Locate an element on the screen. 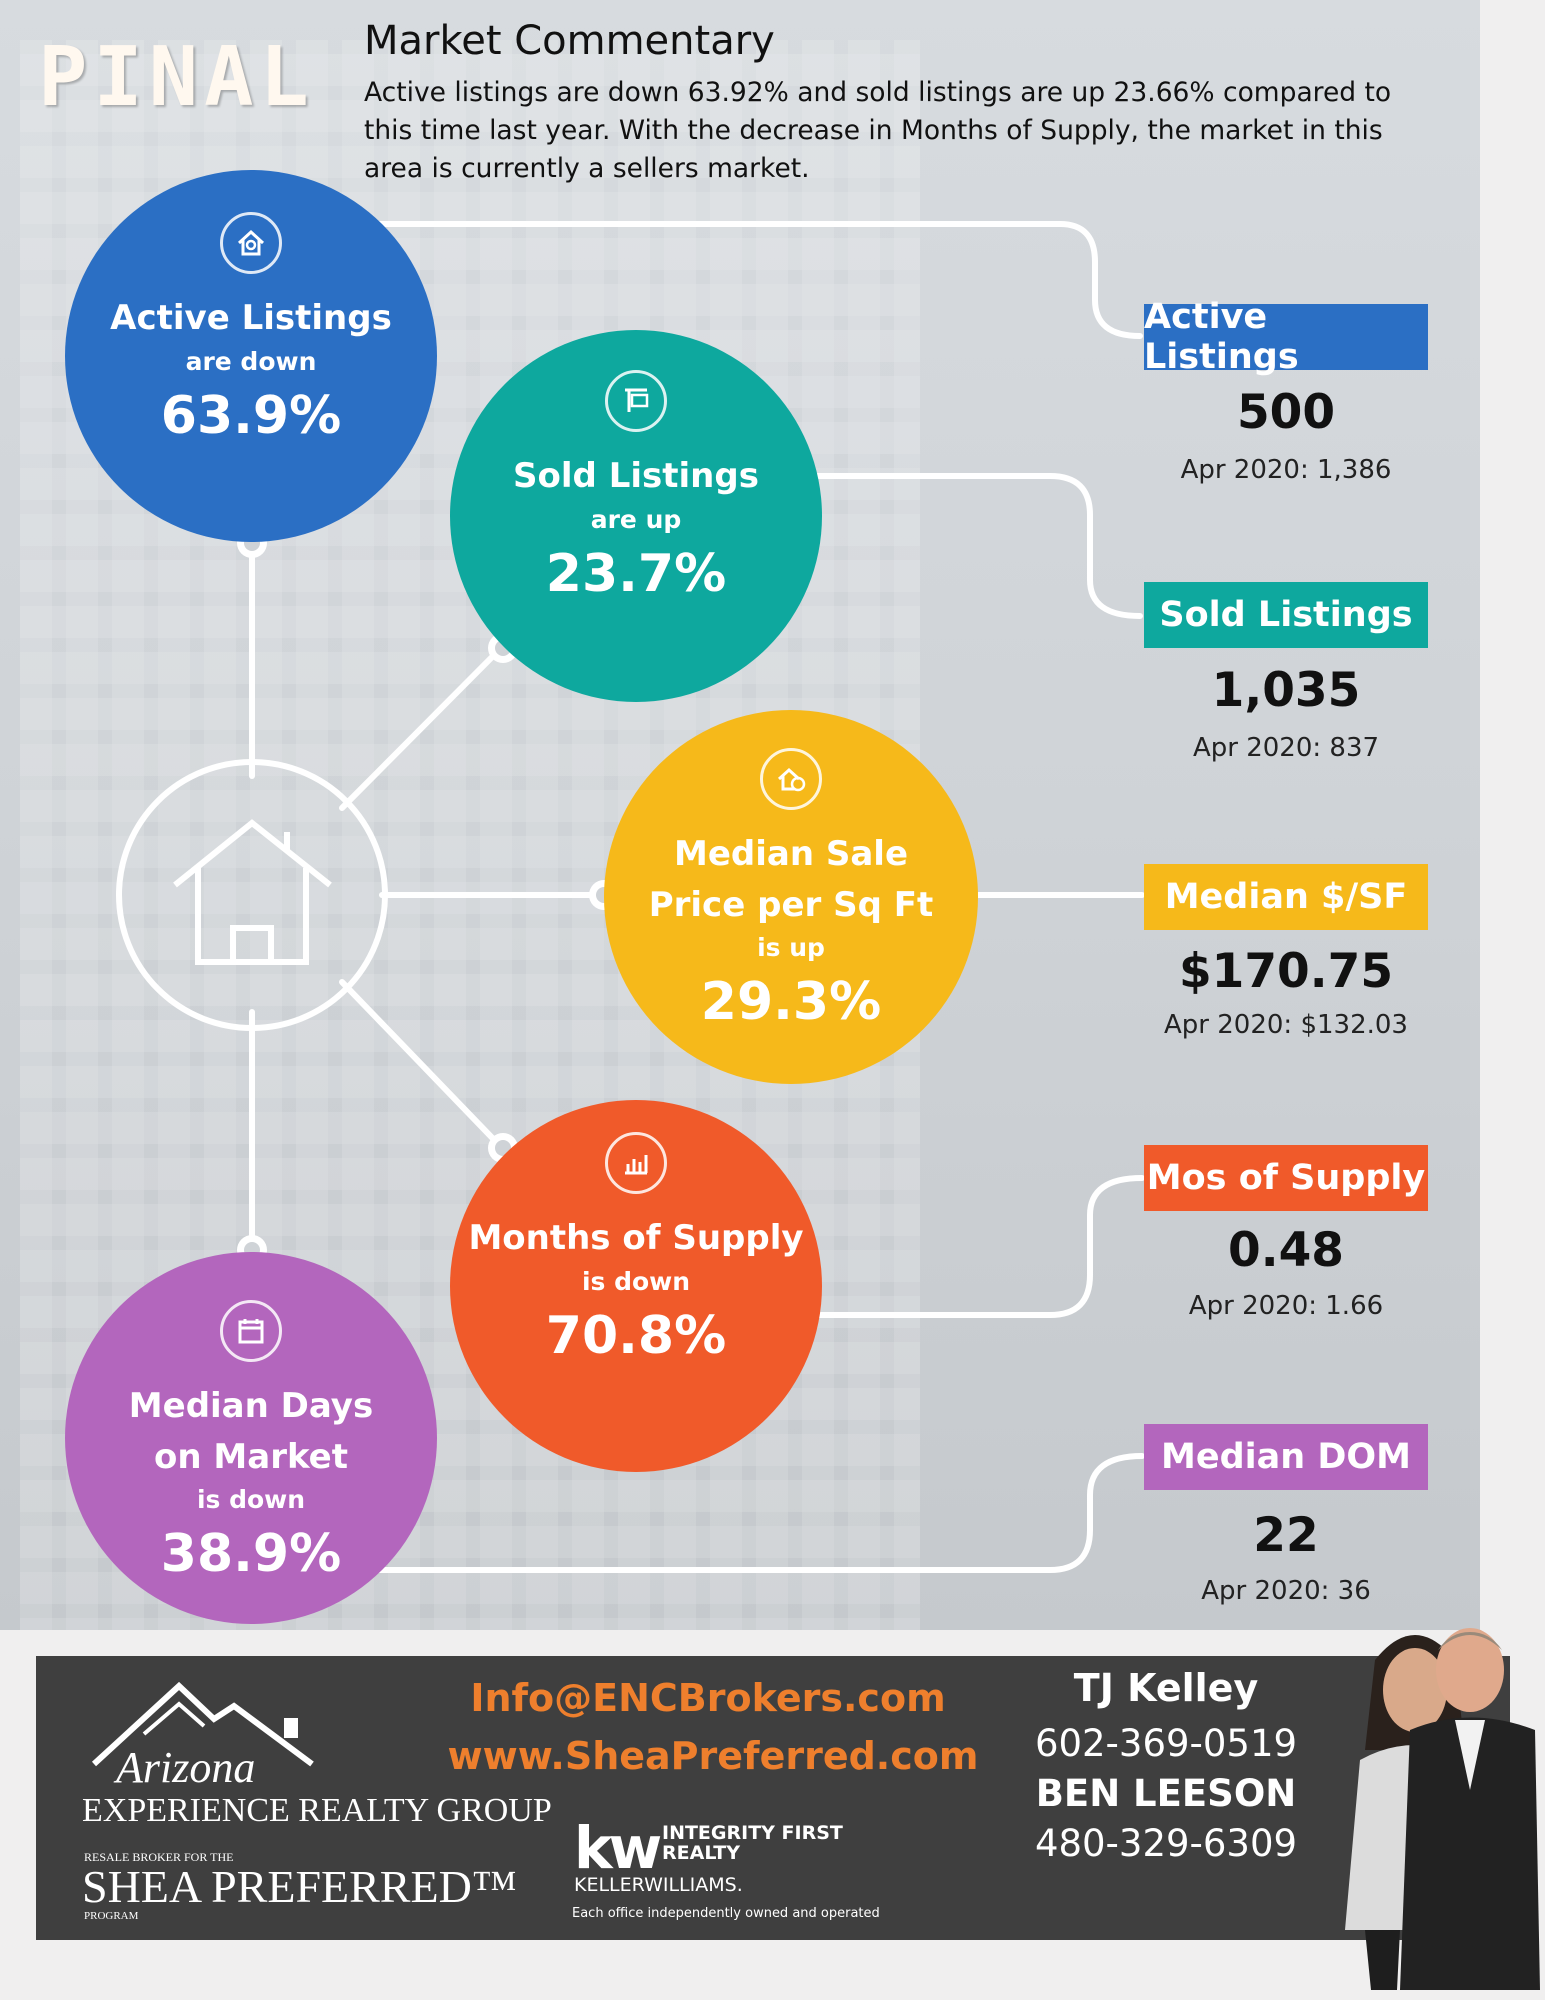 This screenshot has height=2000, width=1545. median-dom-prior: Apr 2020: 36 is located at coordinates (1286, 1591).